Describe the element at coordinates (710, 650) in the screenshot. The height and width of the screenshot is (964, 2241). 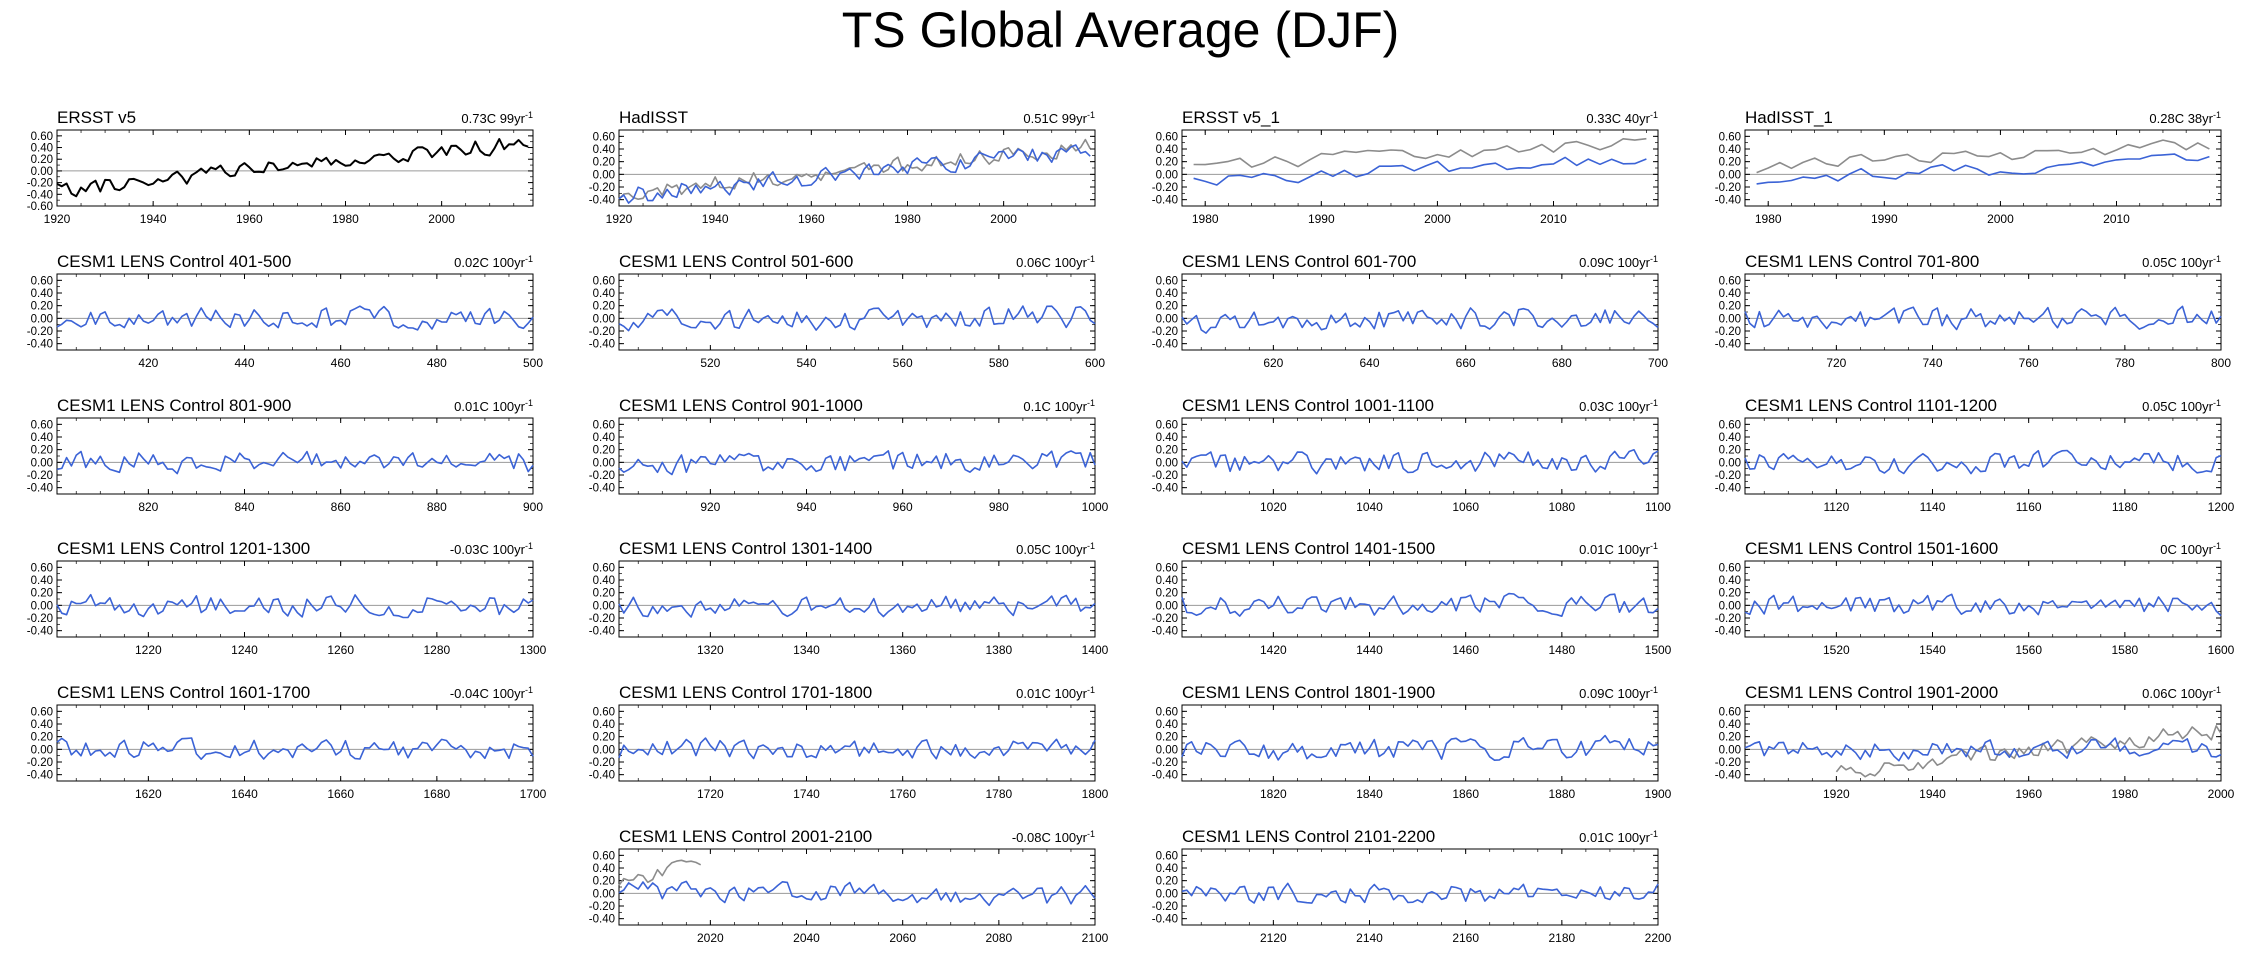
I see `x-tick-label: 1320` at that location.